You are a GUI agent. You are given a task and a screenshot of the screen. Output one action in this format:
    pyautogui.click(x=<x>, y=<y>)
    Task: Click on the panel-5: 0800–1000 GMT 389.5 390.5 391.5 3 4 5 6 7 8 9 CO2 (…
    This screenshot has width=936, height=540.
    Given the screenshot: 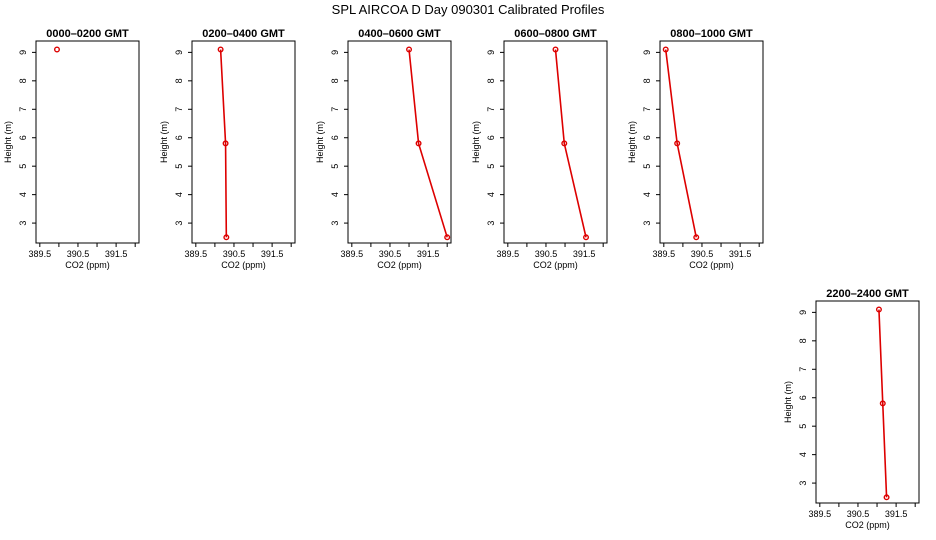 What is the action you would take?
    pyautogui.click(x=695, y=149)
    